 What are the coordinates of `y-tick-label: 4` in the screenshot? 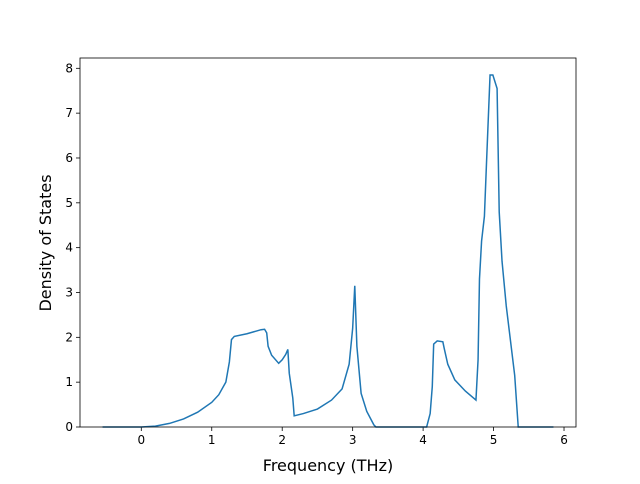 It's located at (69, 248).